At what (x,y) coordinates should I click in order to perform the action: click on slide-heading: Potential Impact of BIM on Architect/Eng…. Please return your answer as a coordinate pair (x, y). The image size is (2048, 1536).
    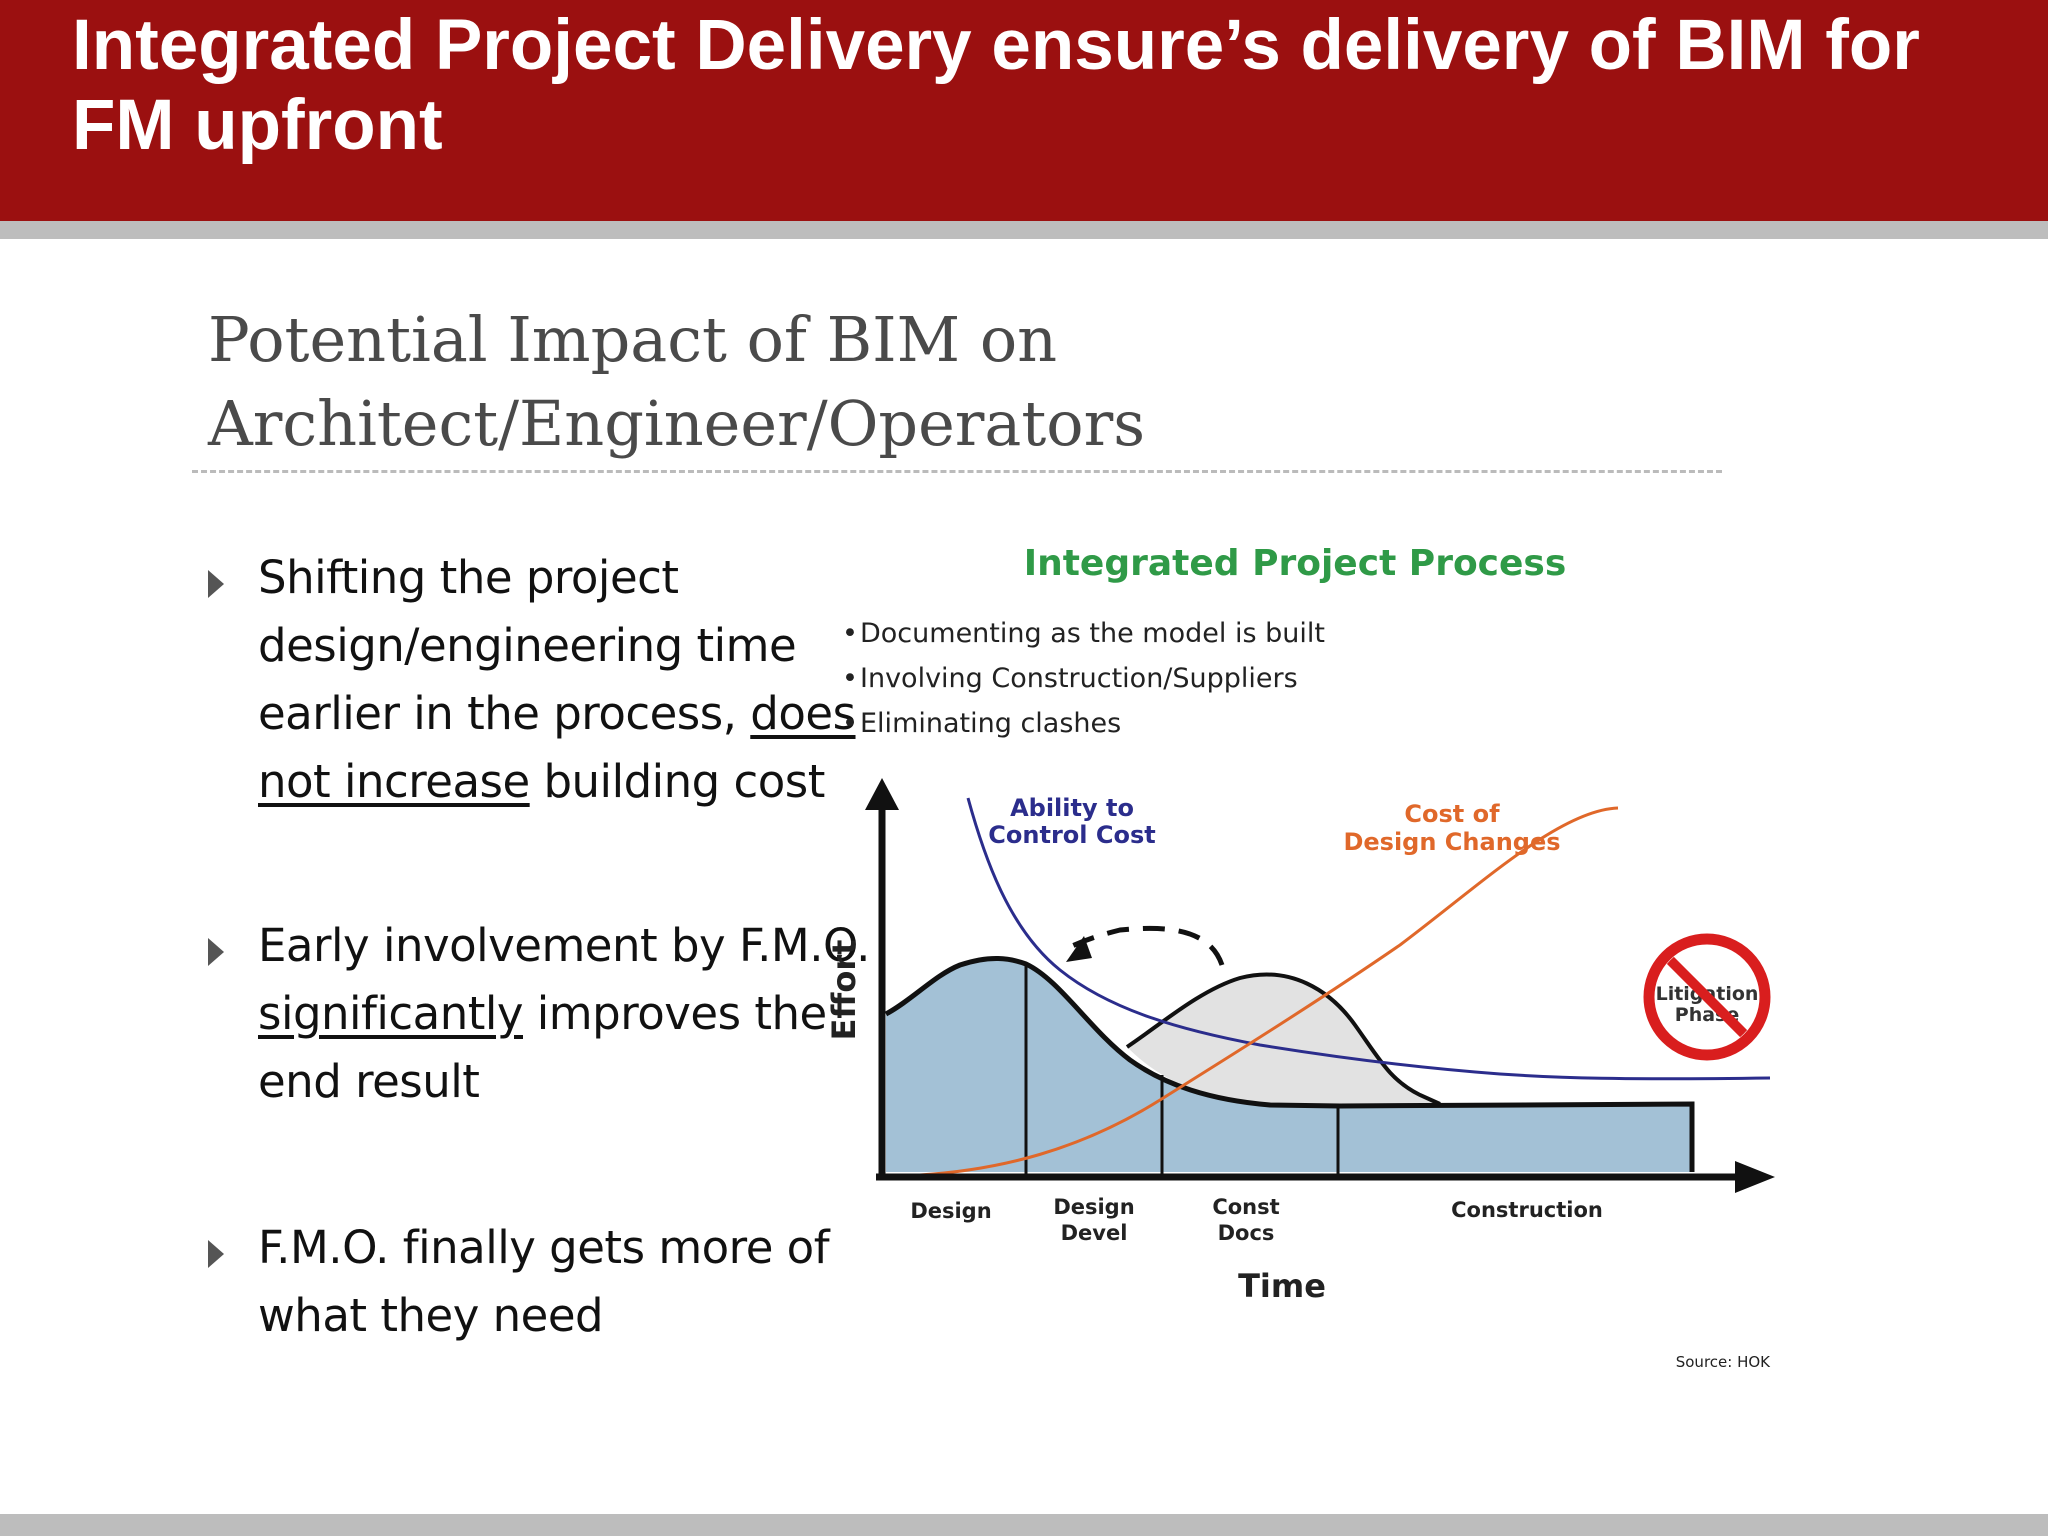
    Looking at the image, I should click on (676, 382).